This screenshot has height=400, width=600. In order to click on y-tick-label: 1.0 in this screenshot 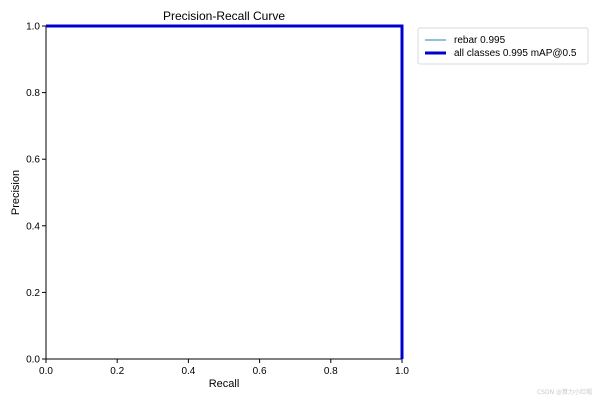, I will do `click(33, 27)`.